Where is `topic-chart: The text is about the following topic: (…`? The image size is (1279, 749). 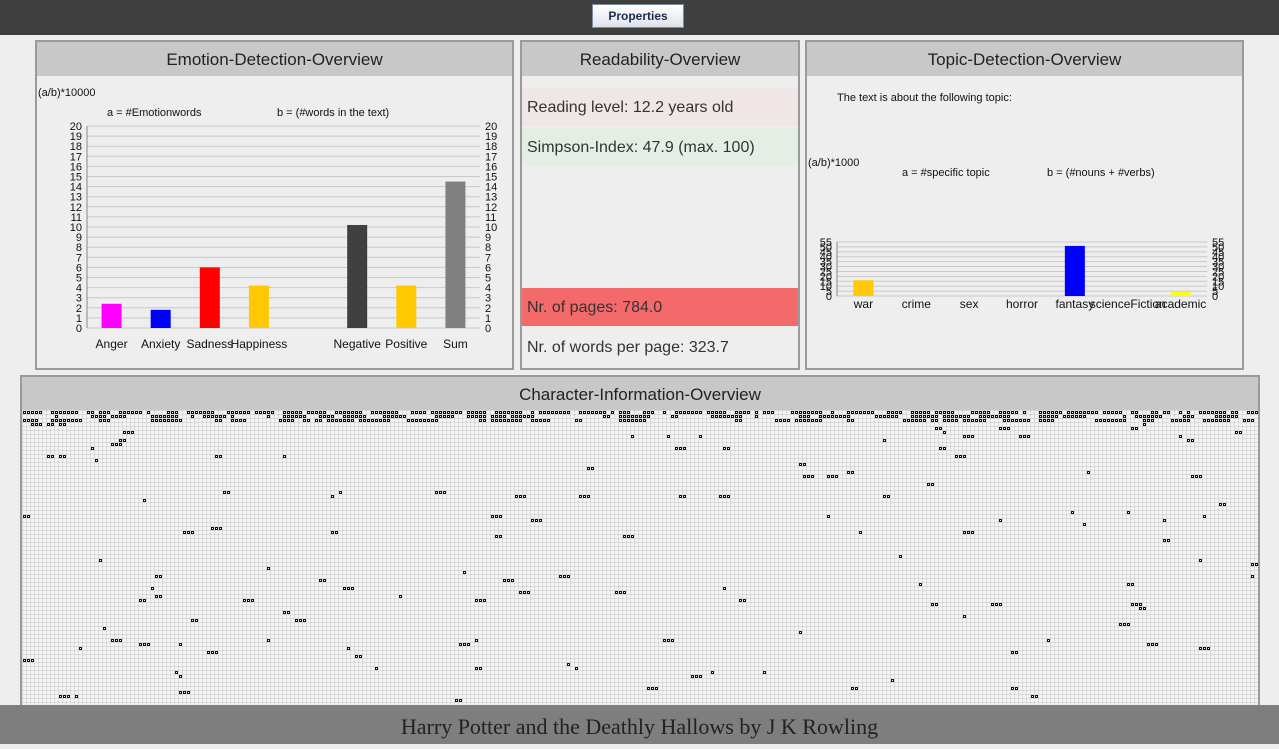
topic-chart: The text is about the following topic: (… is located at coordinates (1016, 201).